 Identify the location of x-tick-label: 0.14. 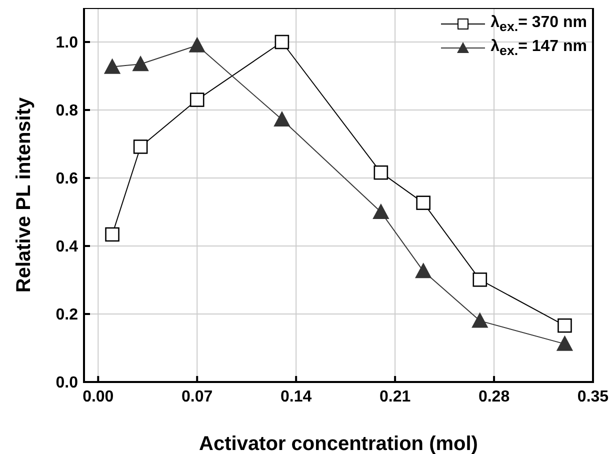
(296, 397).